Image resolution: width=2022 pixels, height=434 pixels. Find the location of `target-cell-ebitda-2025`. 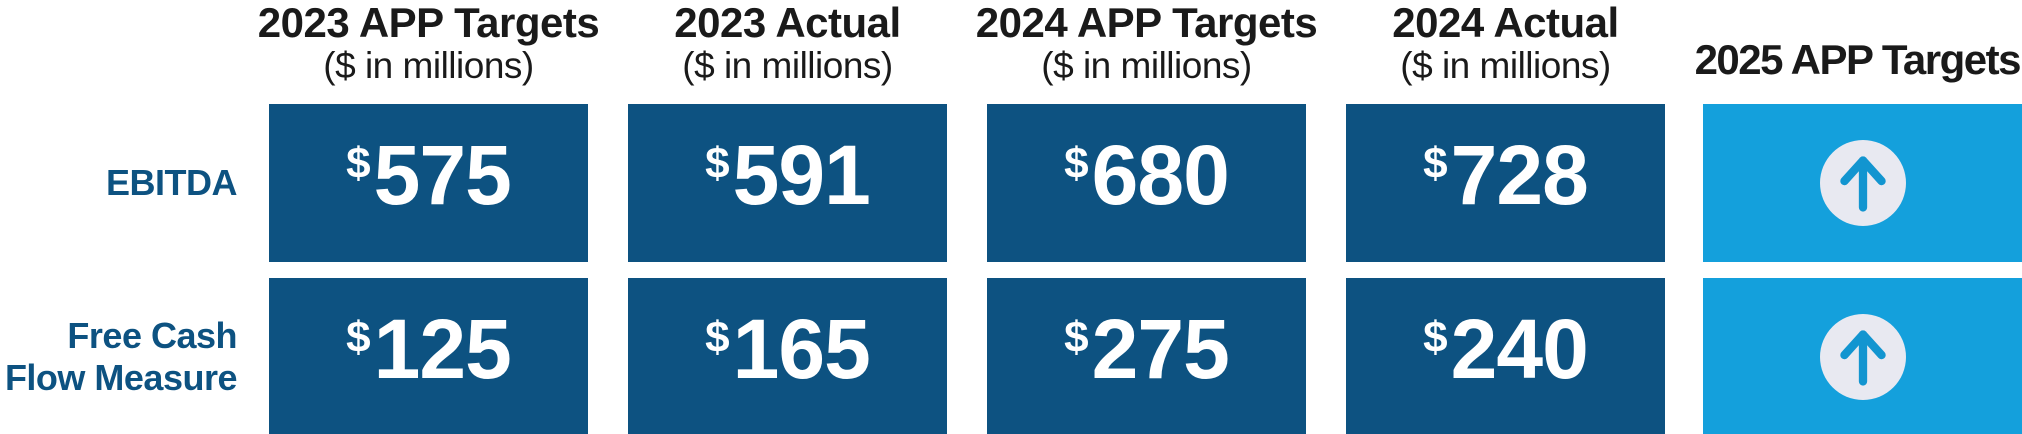

target-cell-ebitda-2025 is located at coordinates (1862, 183).